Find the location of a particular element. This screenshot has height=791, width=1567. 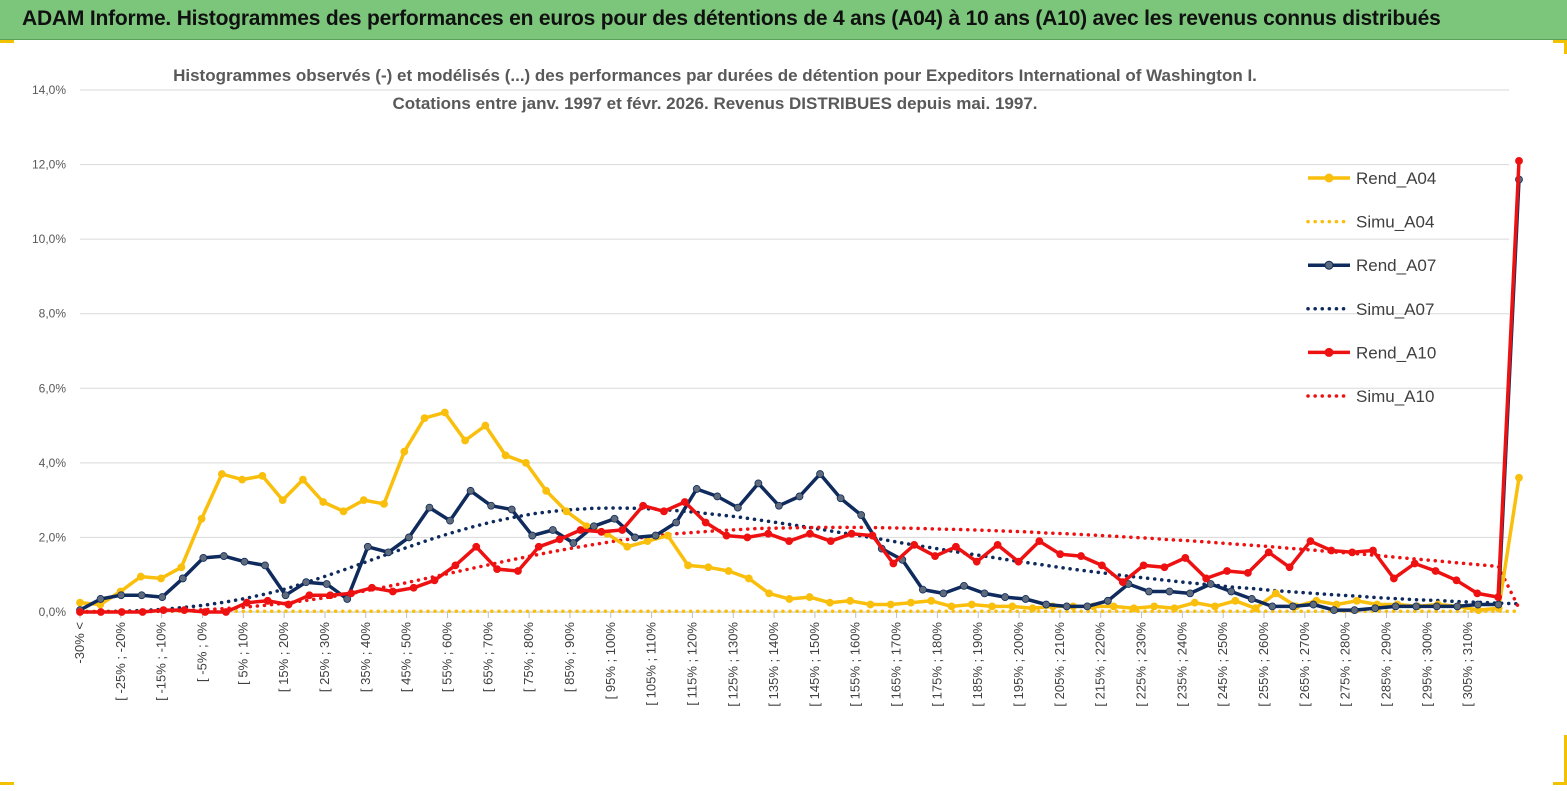

legend-marker-rend-a07 is located at coordinates (1329, 265).